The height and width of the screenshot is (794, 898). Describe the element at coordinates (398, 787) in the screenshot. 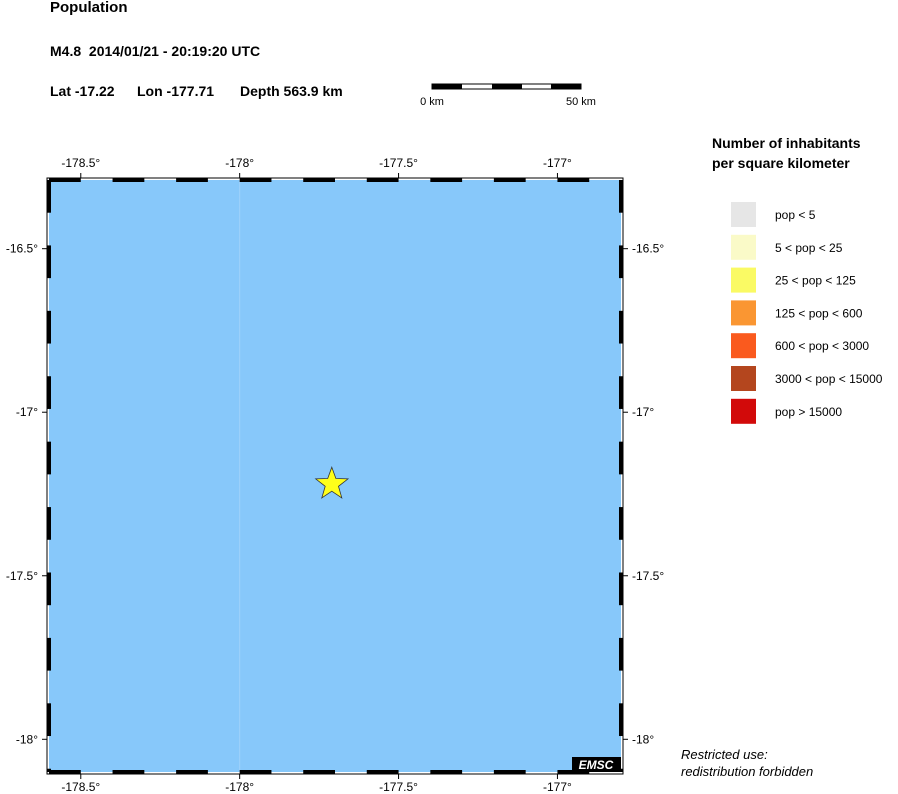

I see `lon-tick-label-bottom: -177.5°` at that location.